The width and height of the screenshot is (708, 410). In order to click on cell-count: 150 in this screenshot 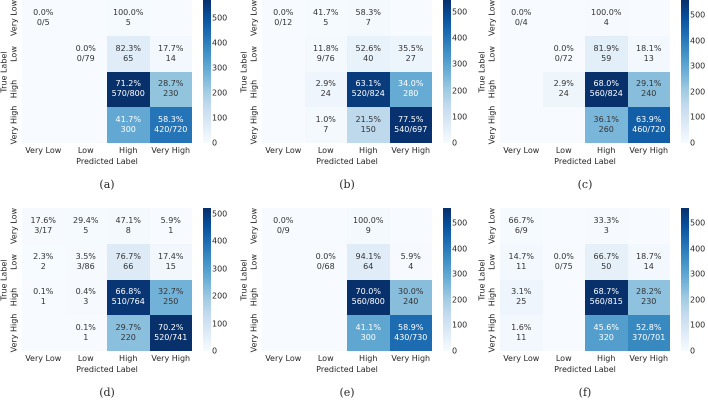, I will do `click(368, 130)`.